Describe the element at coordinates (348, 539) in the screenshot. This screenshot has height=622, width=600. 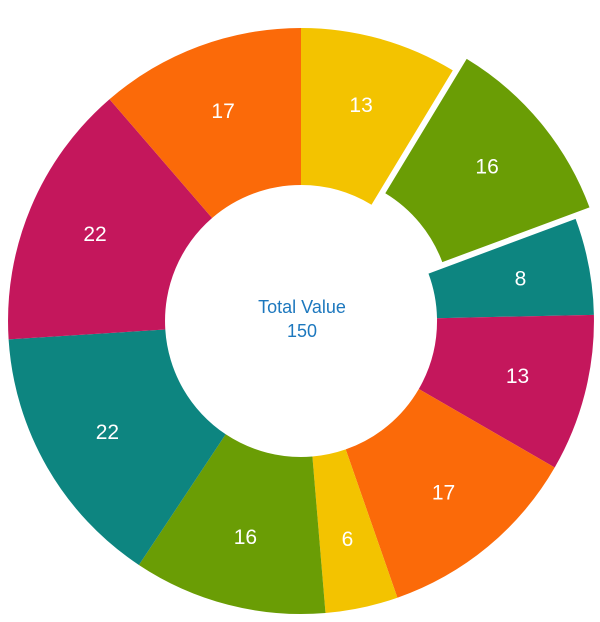
I see `slice-label-5: 6` at that location.